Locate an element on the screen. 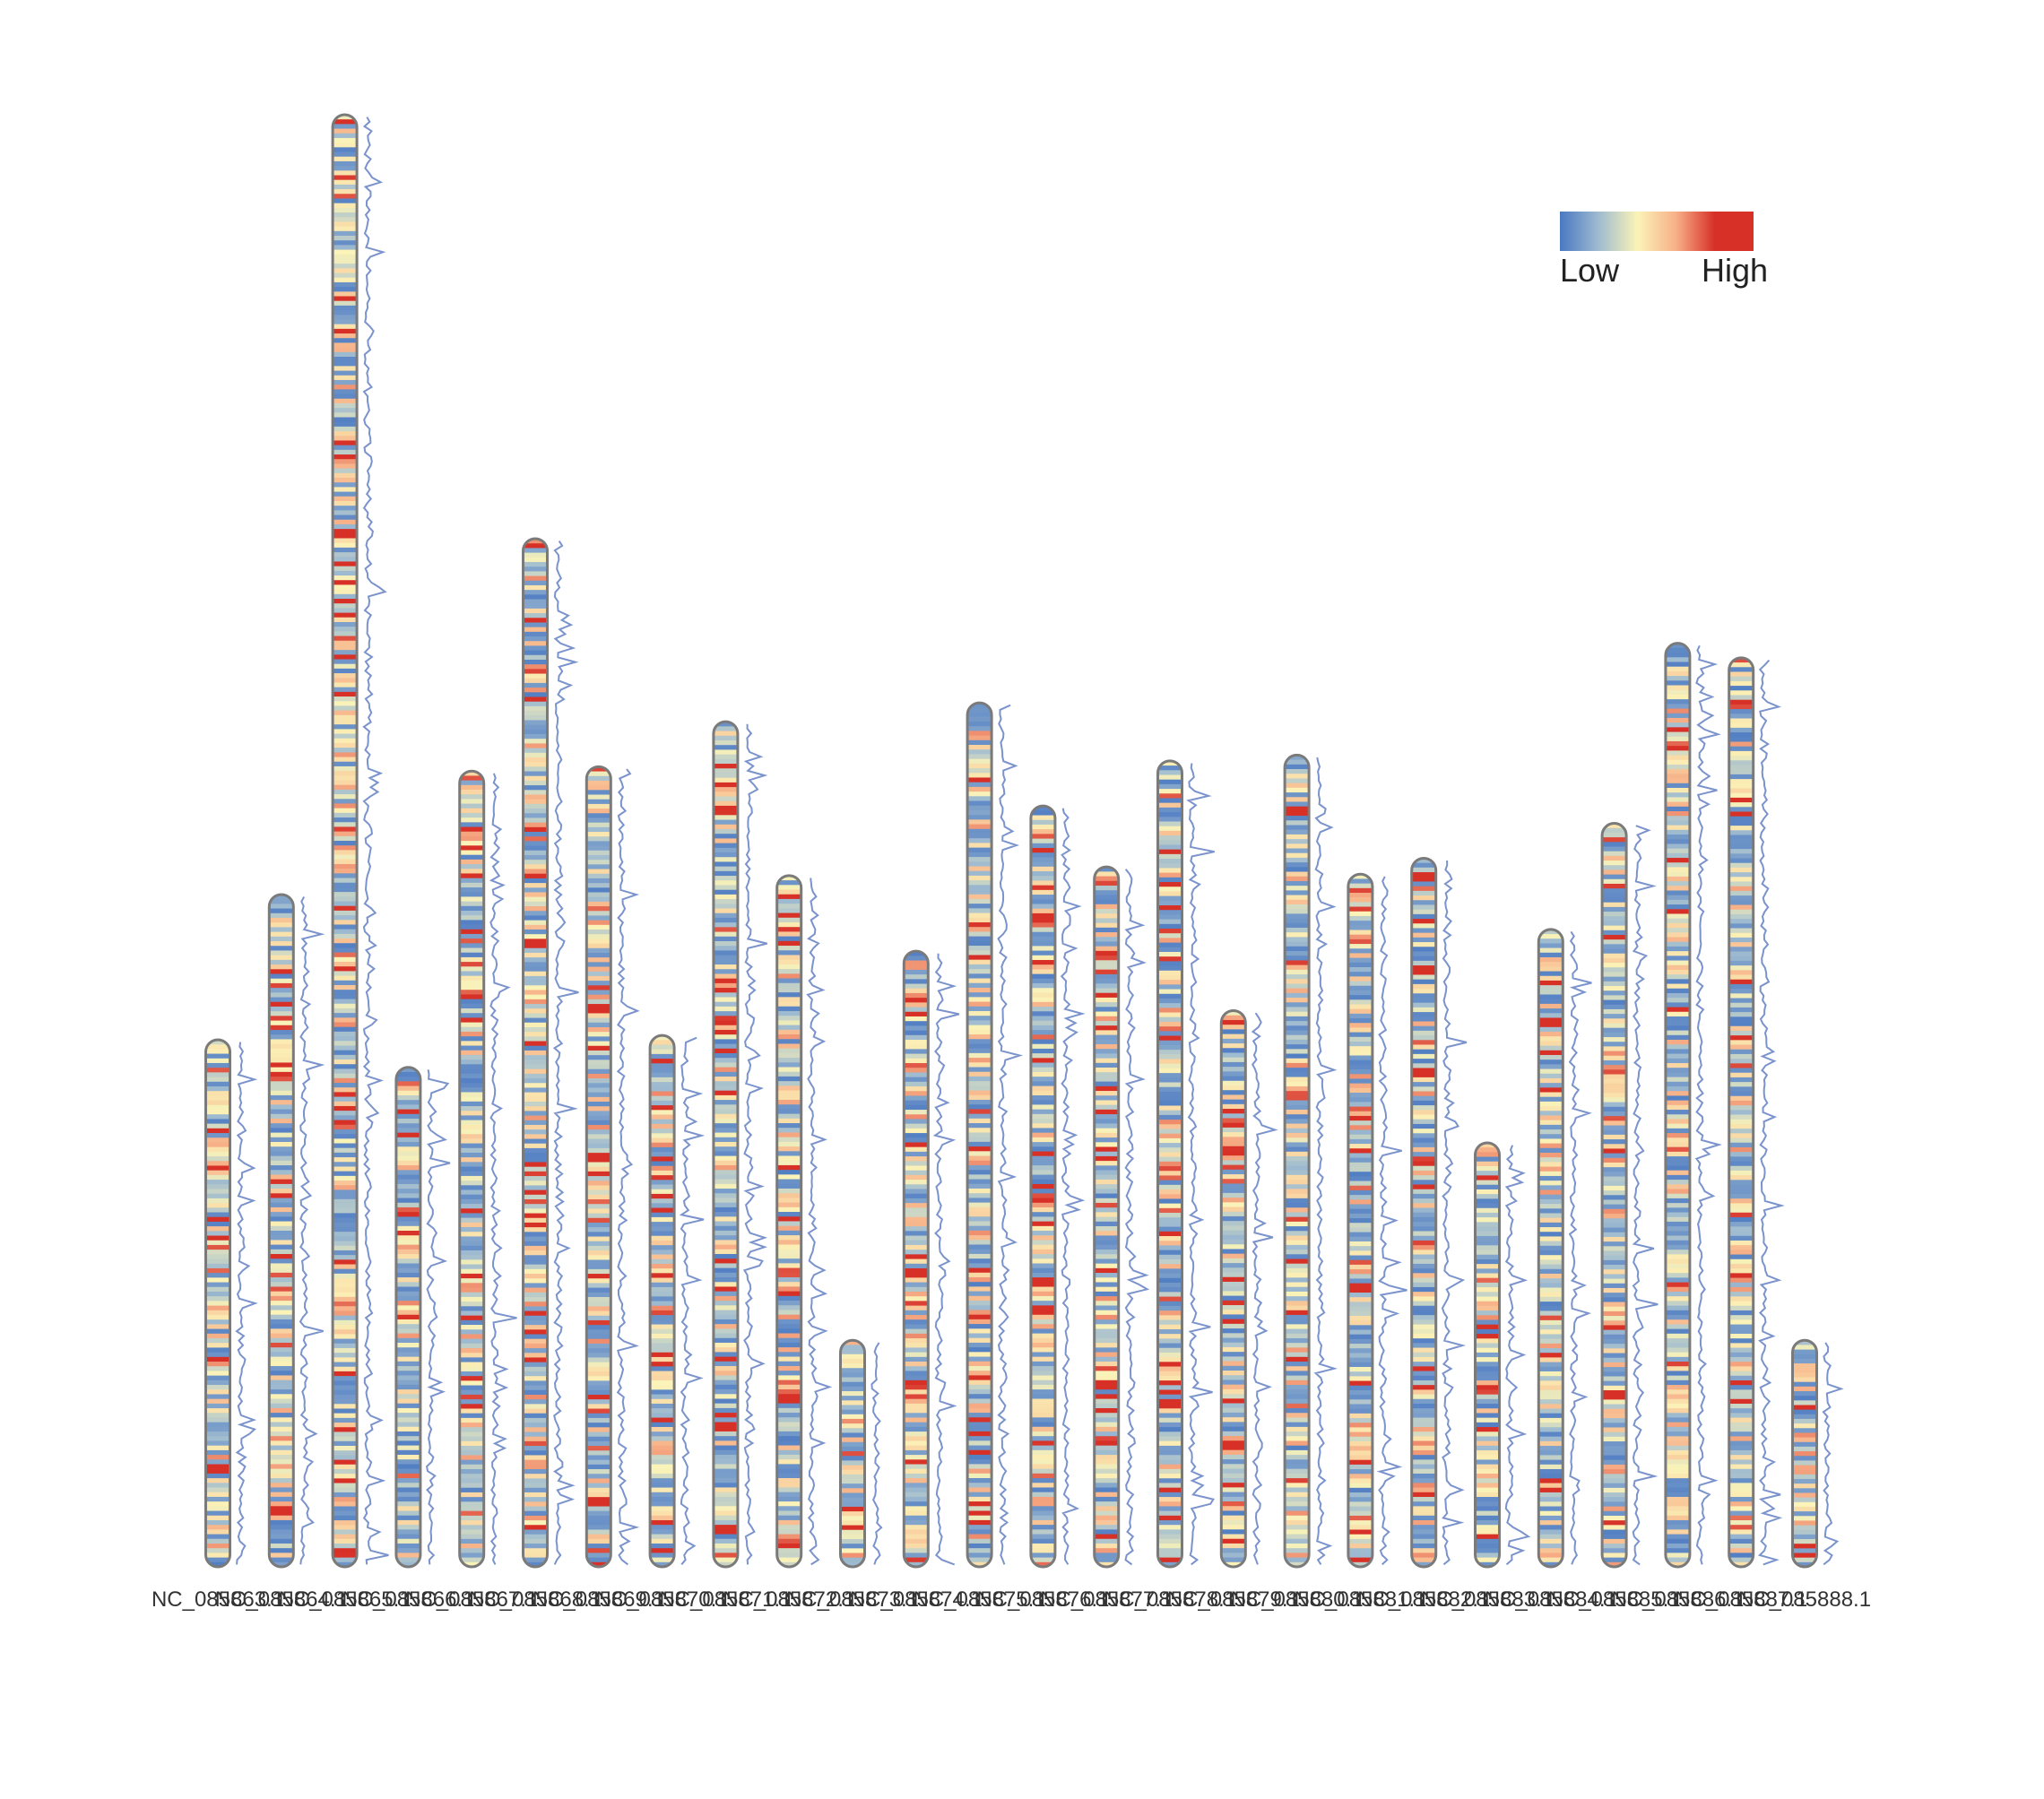 The width and height of the screenshot is (2044, 1799). density-line is located at coordinates (566, 1053).